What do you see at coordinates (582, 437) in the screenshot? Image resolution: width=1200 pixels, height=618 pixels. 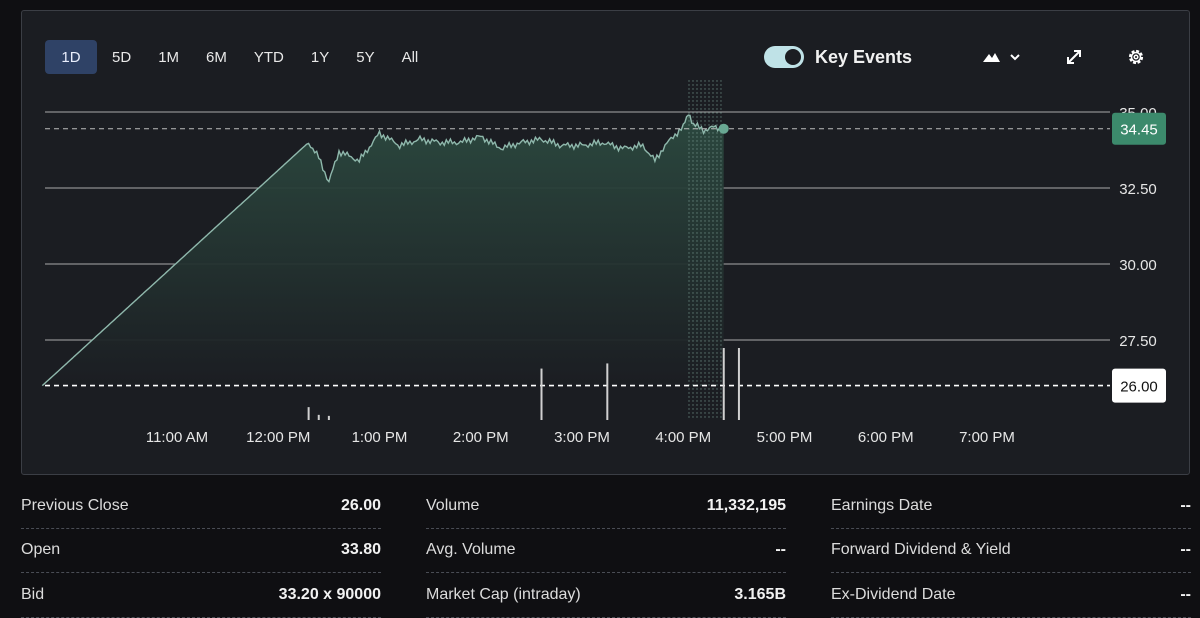 I see `x-tick-label: 3:00 PM` at bounding box center [582, 437].